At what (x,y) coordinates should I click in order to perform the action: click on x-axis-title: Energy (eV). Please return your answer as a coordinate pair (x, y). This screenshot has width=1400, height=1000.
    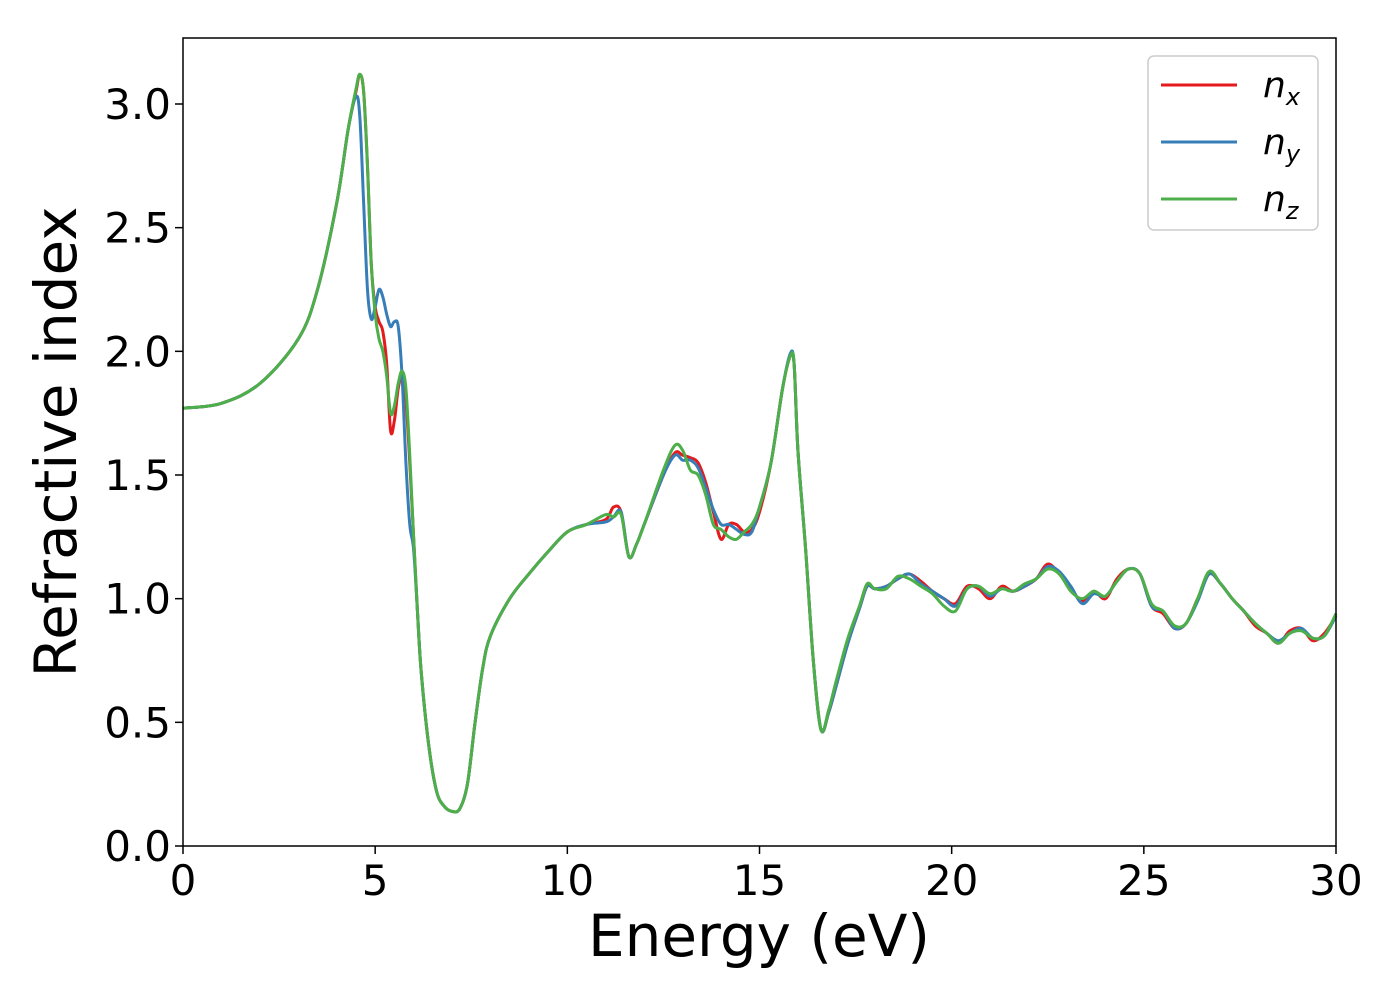
    Looking at the image, I should click on (759, 936).